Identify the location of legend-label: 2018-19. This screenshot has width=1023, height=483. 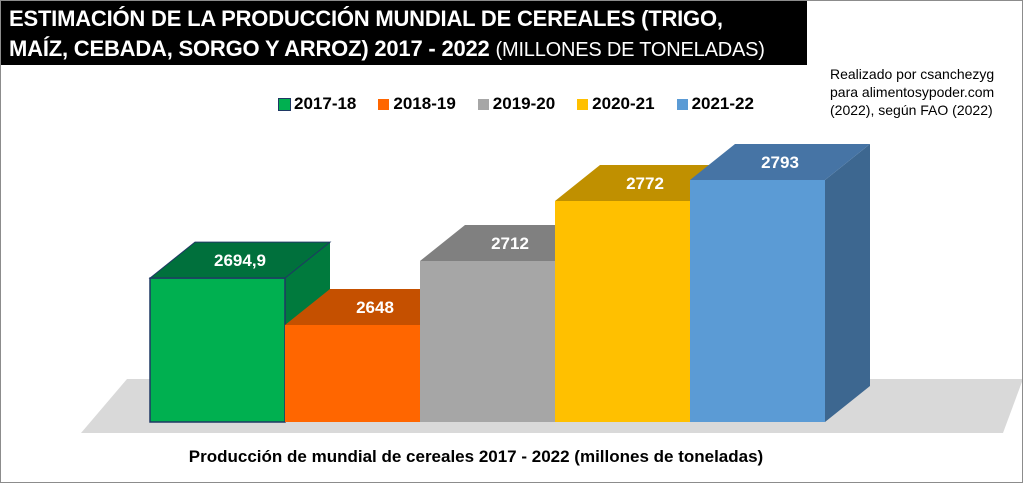
(424, 103).